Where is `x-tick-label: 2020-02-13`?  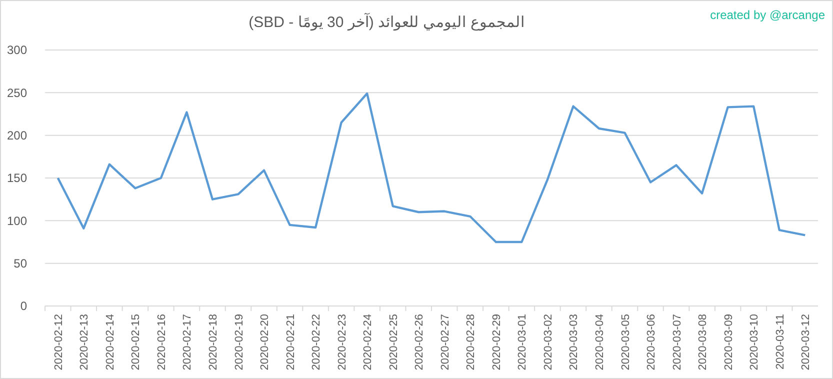 x-tick-label: 2020-02-13 is located at coordinates (84, 342).